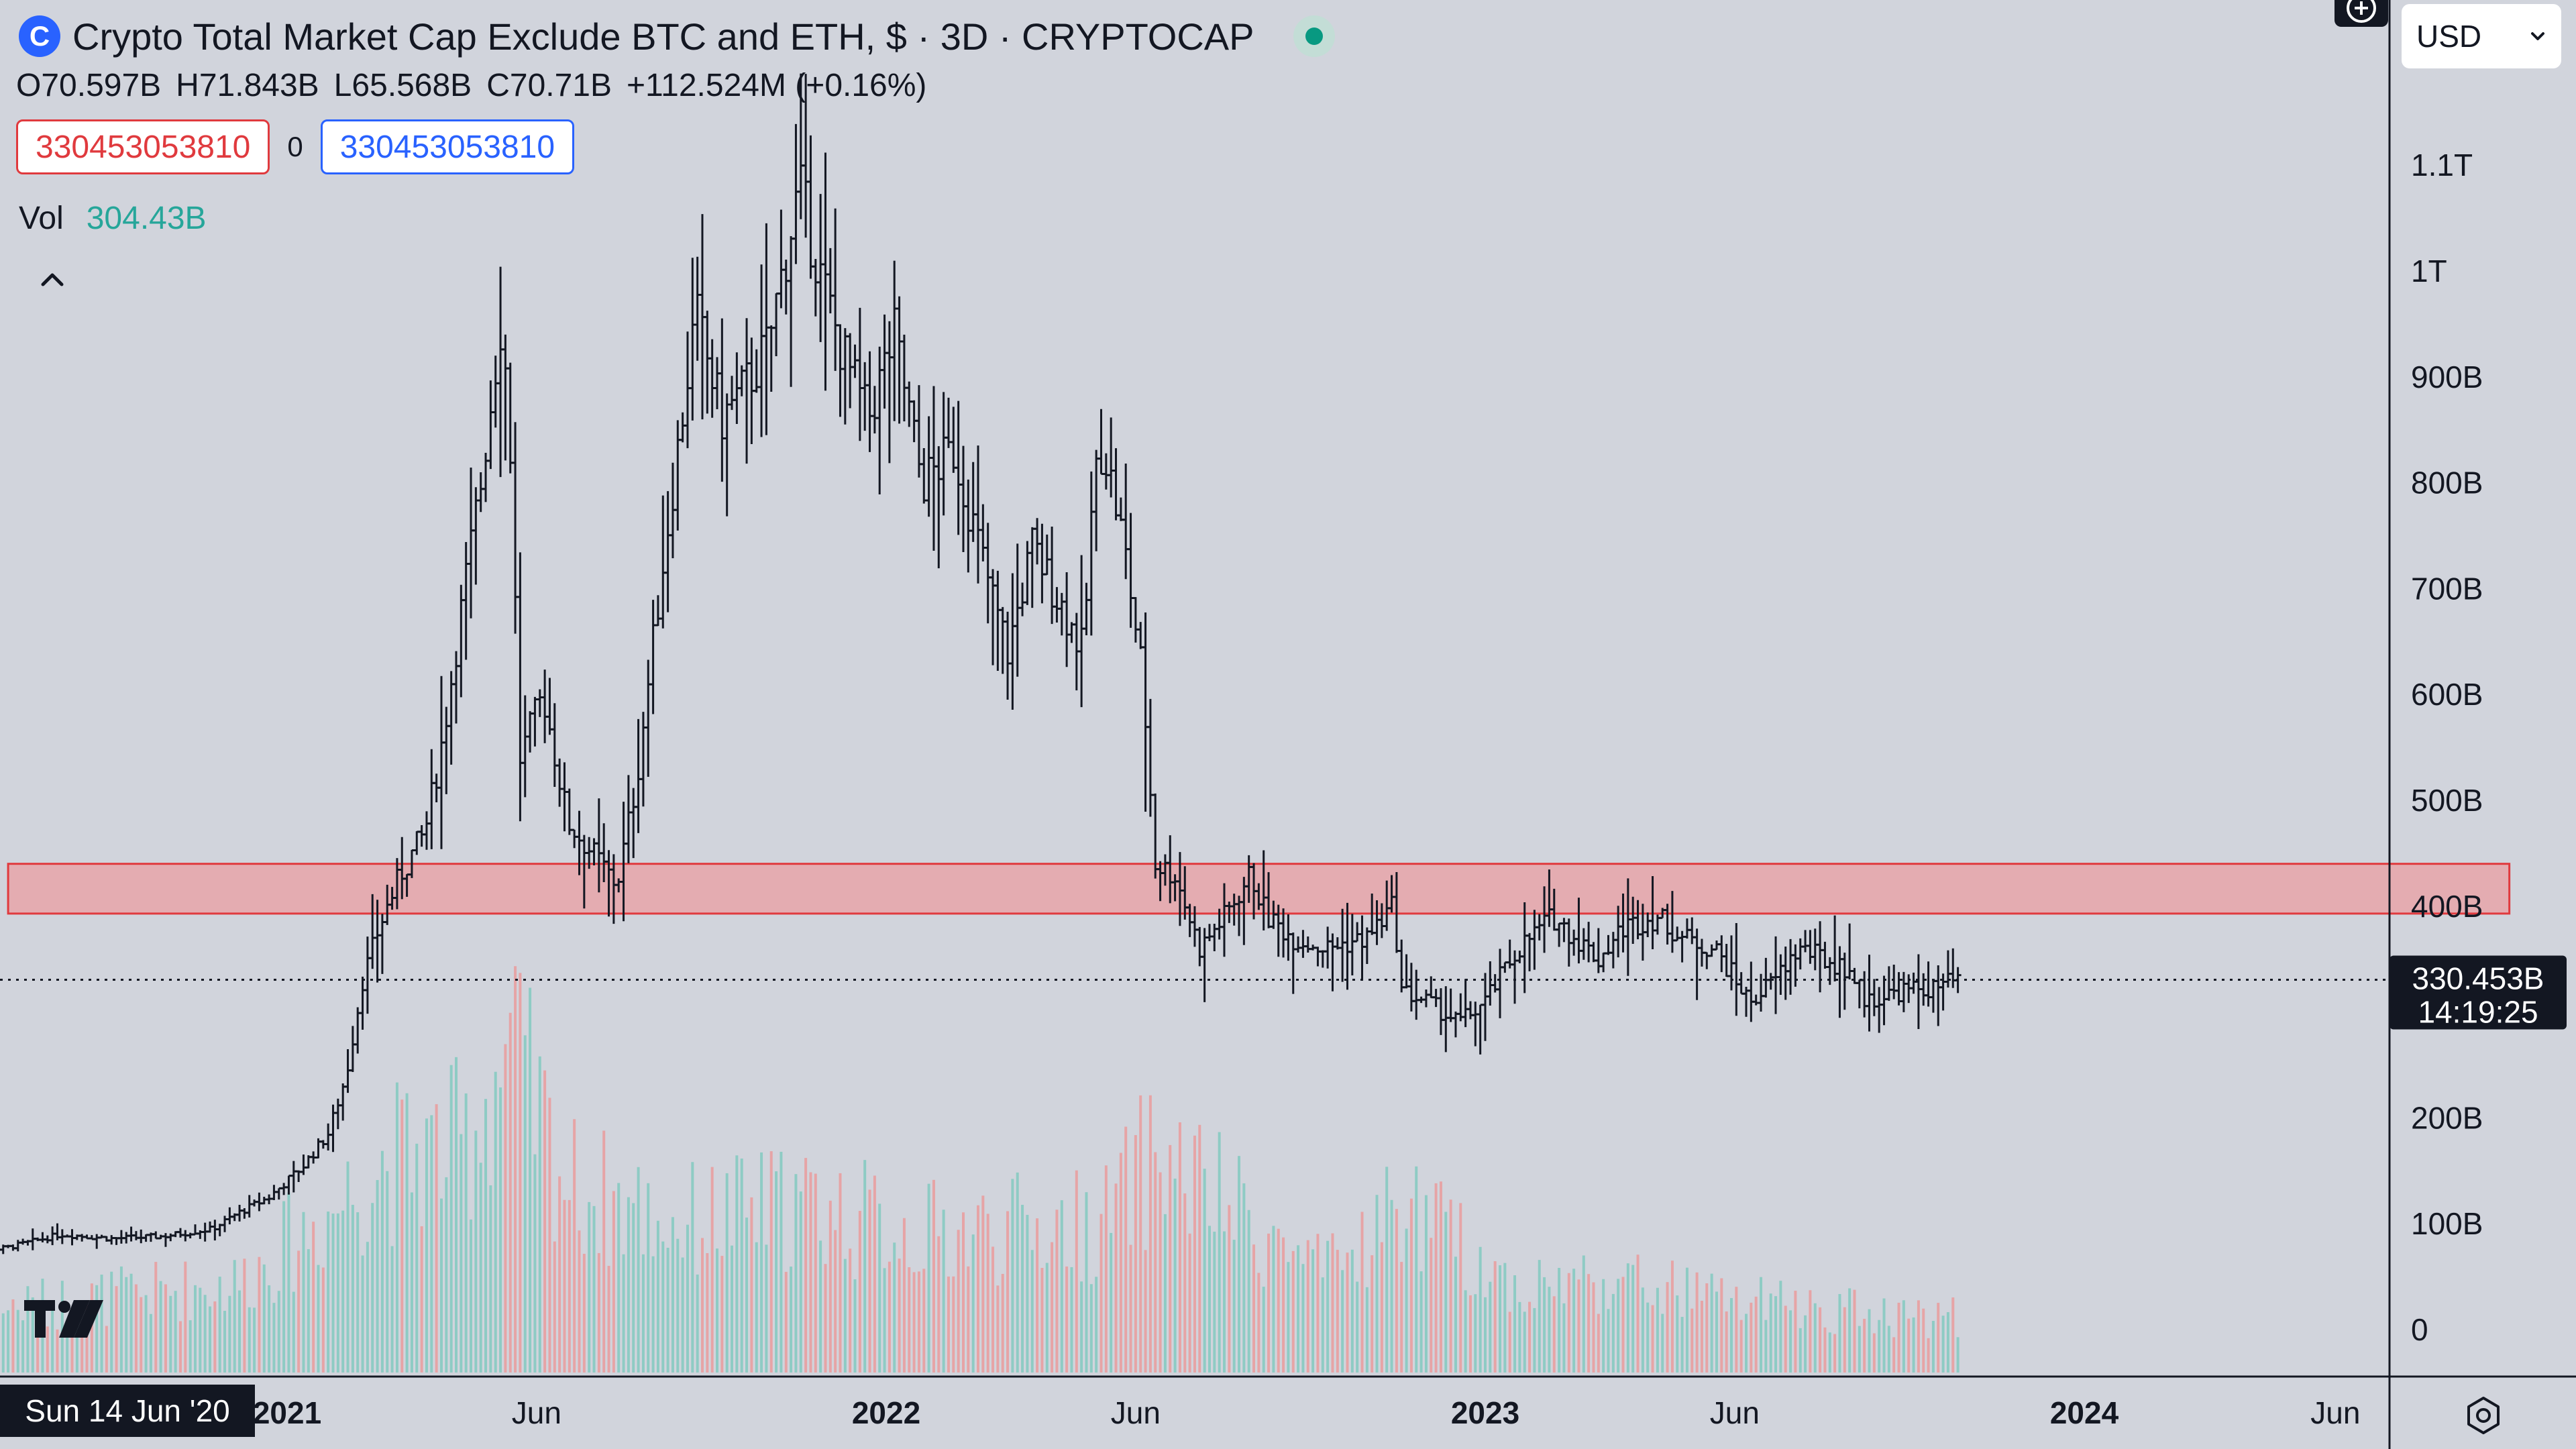 The height and width of the screenshot is (1449, 2576). What do you see at coordinates (2483, 1415) in the screenshot?
I see `gear-icon` at bounding box center [2483, 1415].